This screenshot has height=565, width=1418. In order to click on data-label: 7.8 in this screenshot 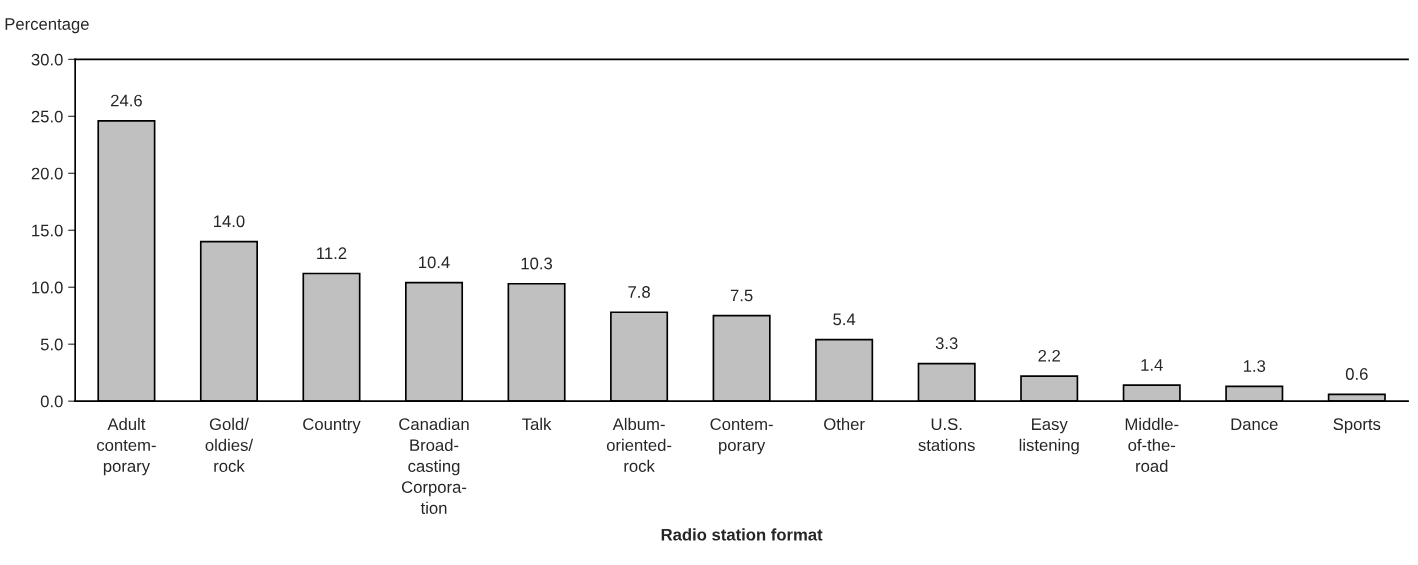, I will do `click(639, 292)`.